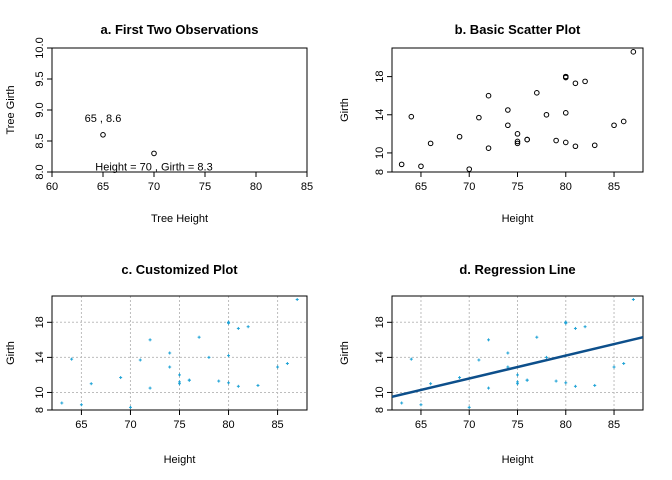 This screenshot has width=672, height=480. Describe the element at coordinates (11, 109) in the screenshot. I see `y-axis-label: Tree Girth` at that location.